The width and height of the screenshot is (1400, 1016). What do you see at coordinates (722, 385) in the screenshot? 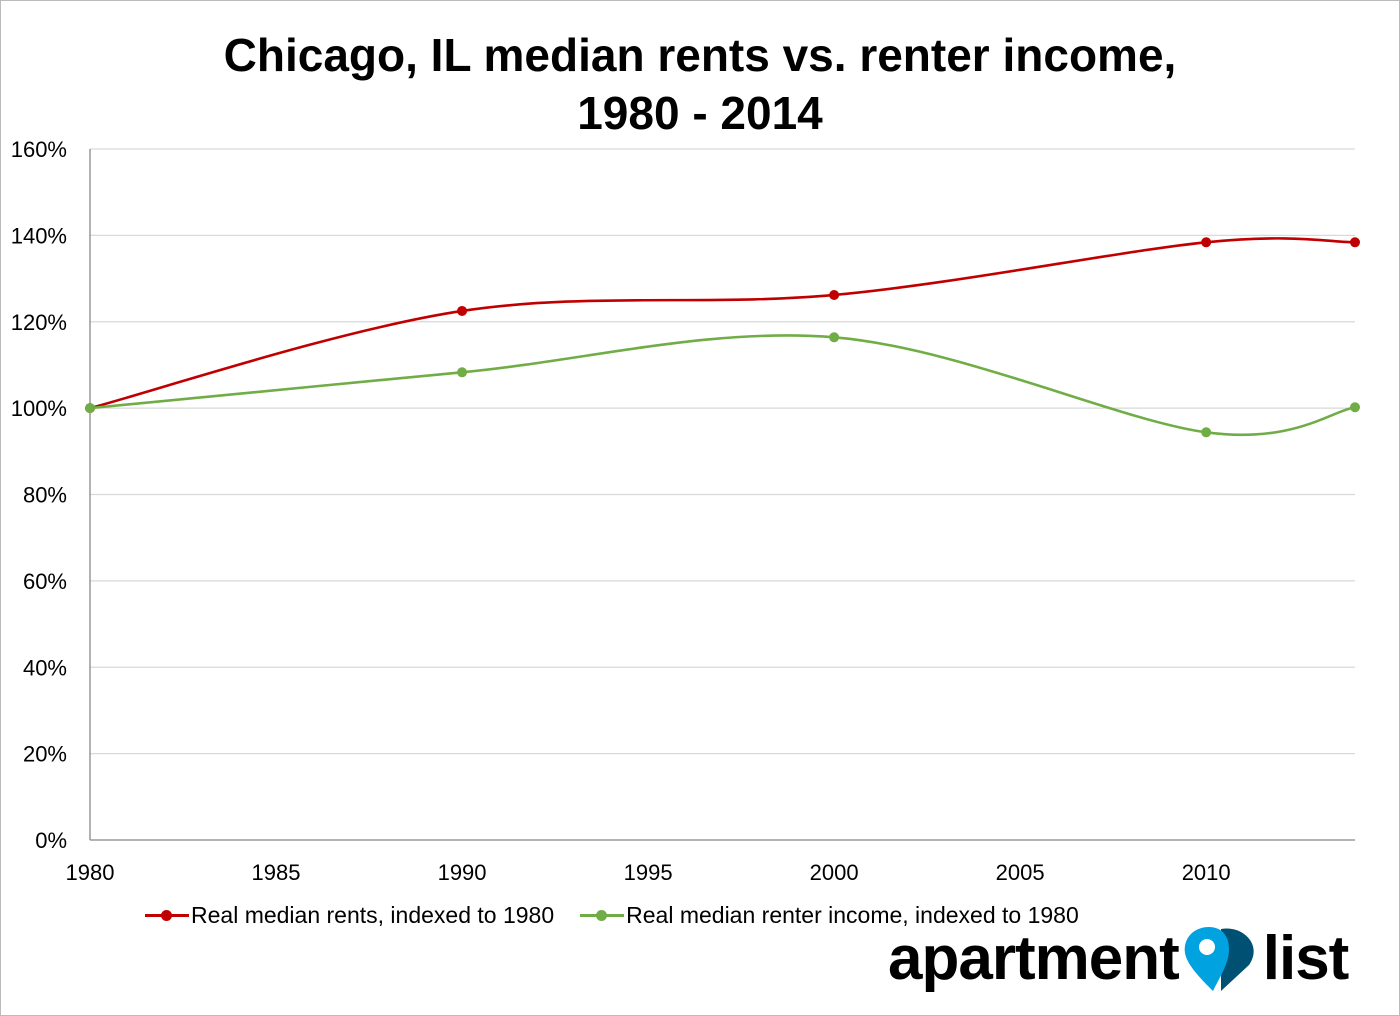
I see `series-line-income` at bounding box center [722, 385].